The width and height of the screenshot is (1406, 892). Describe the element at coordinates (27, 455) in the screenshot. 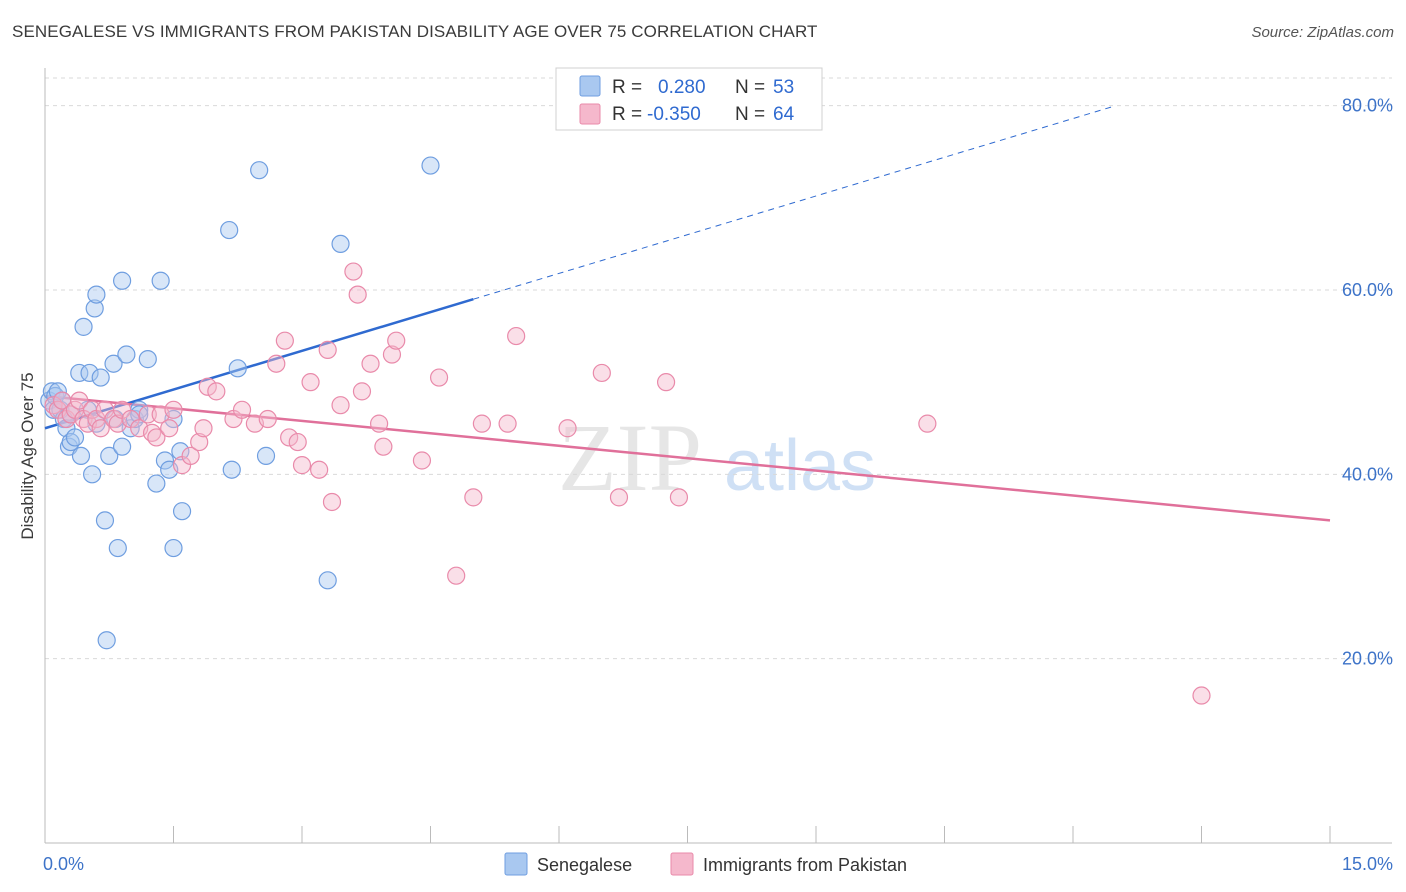

I see `y-axis-label: Disability Age Over 75` at that location.